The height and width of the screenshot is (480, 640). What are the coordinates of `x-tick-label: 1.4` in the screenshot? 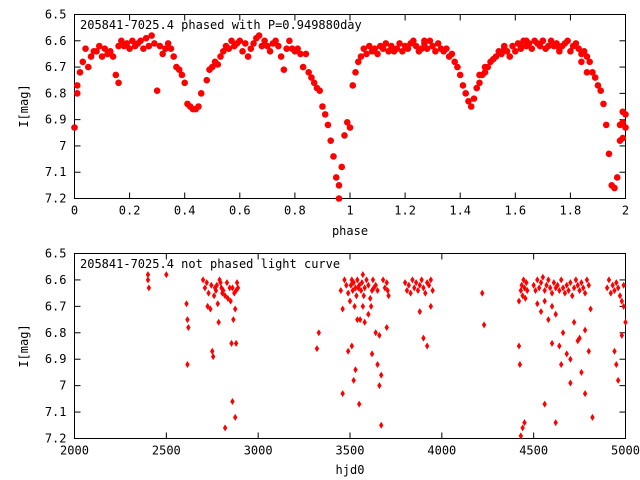 It's located at (460, 211).